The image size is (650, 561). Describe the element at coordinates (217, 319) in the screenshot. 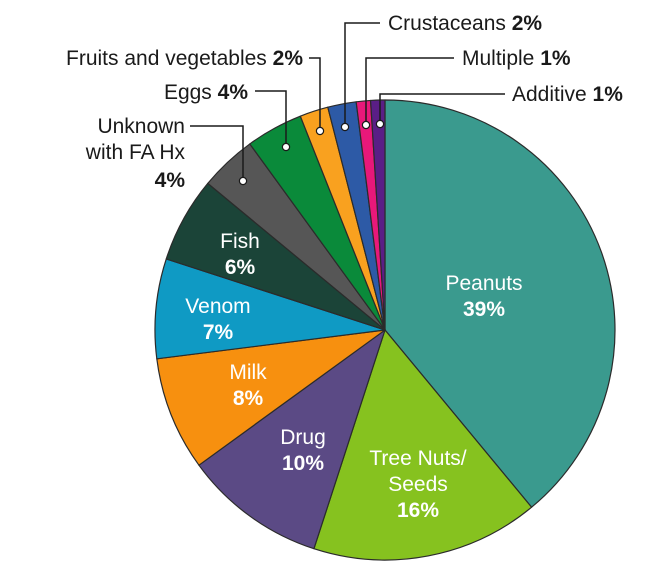

I see `slice-label-venom: Venom 7%` at that location.